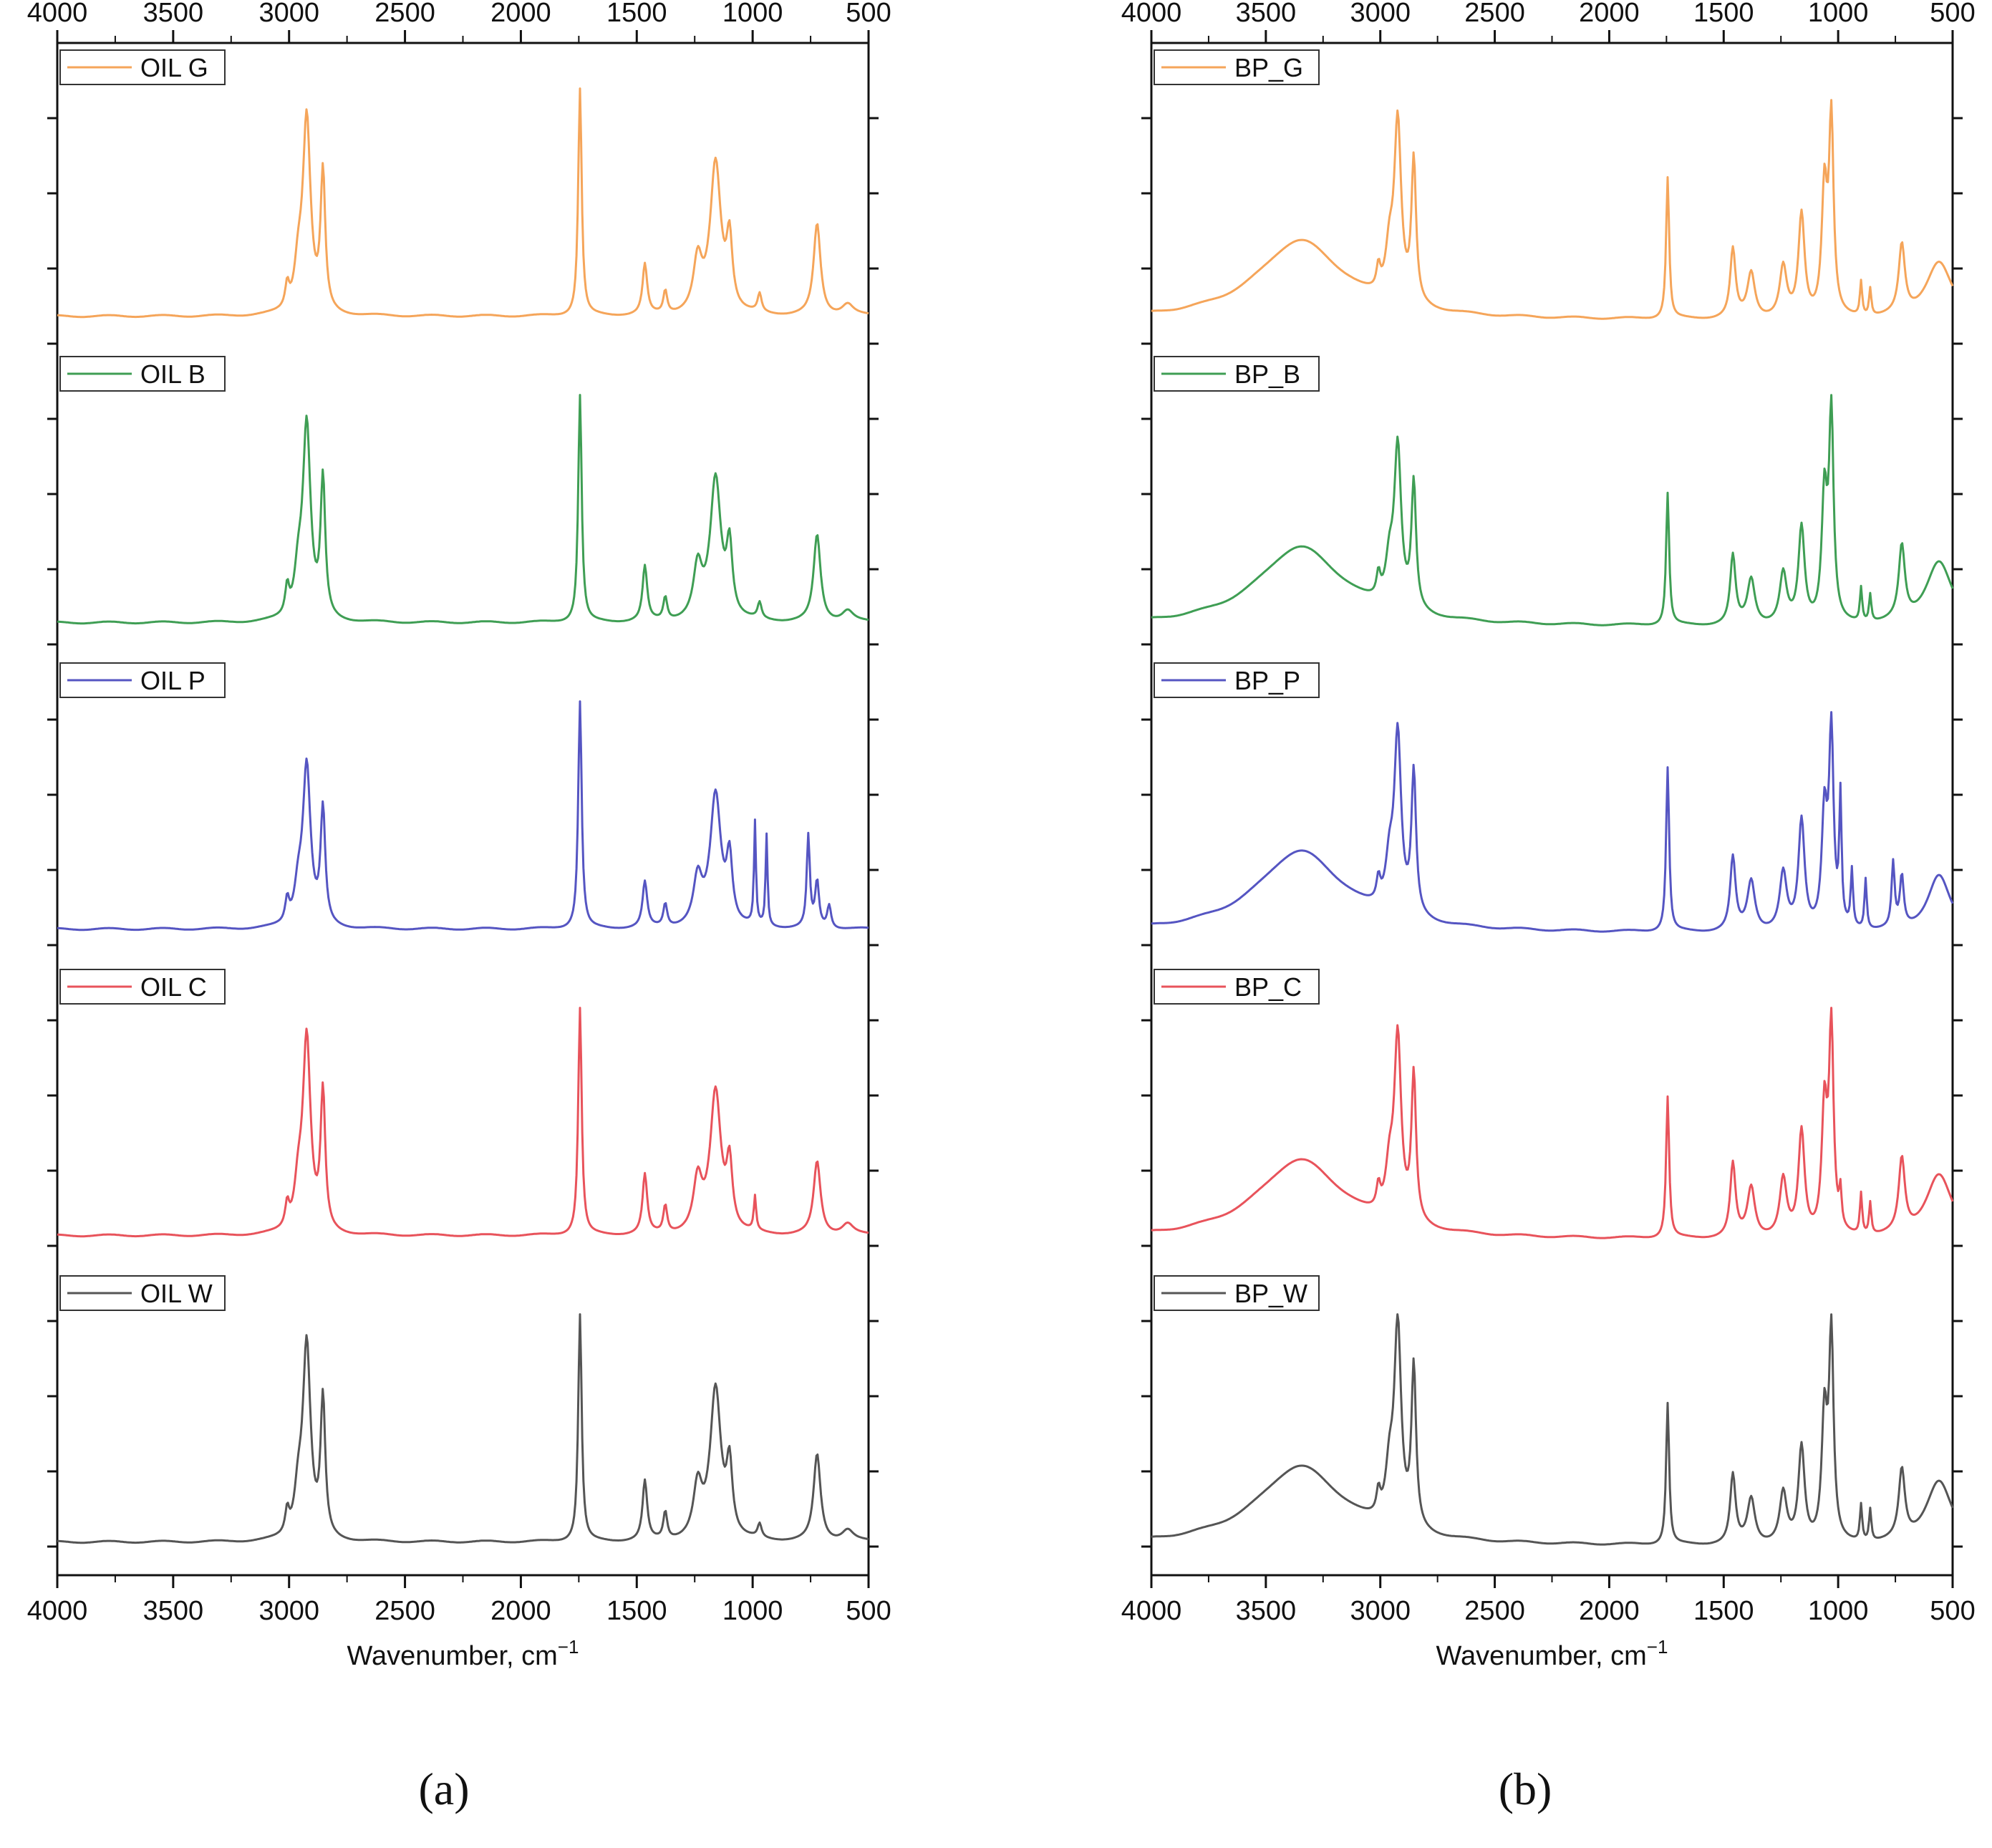  I want to click on legend-box, so click(142, 374).